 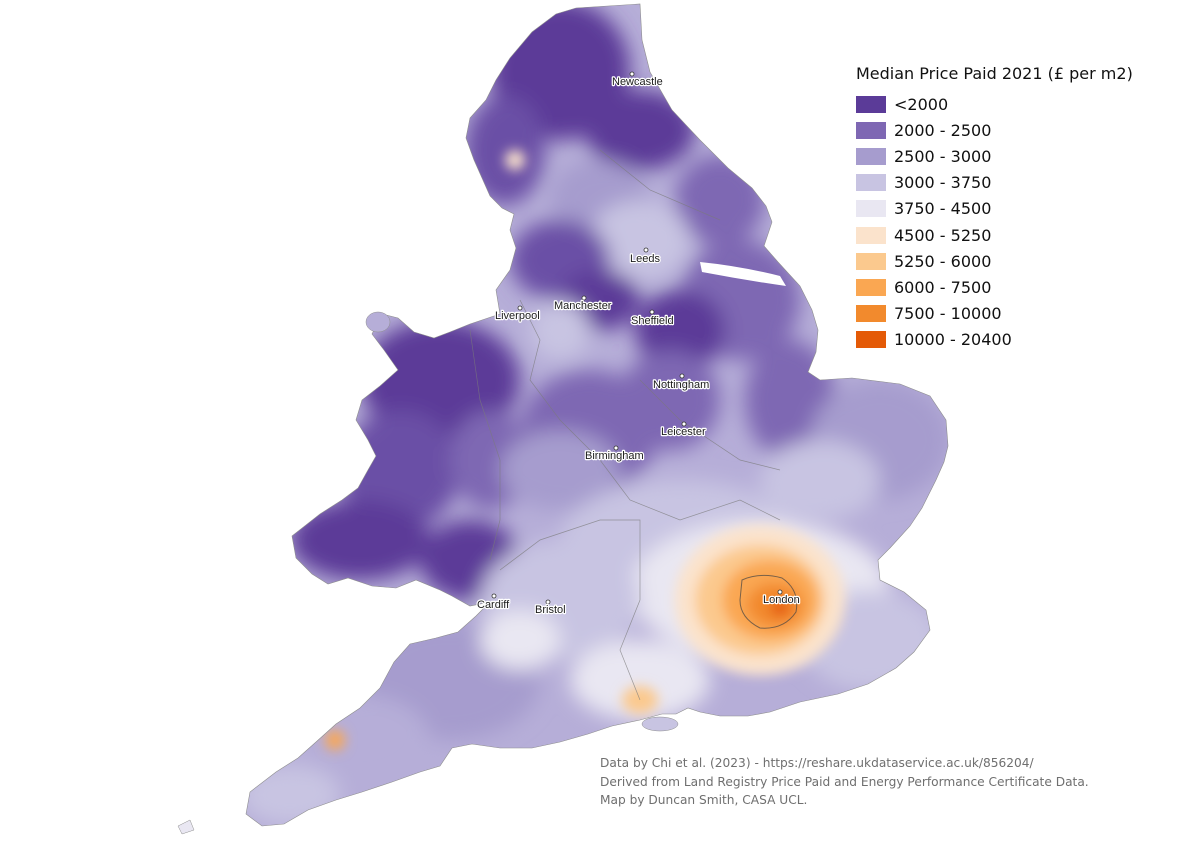 I want to click on legend-label: 3000 - 3750, so click(x=943, y=183).